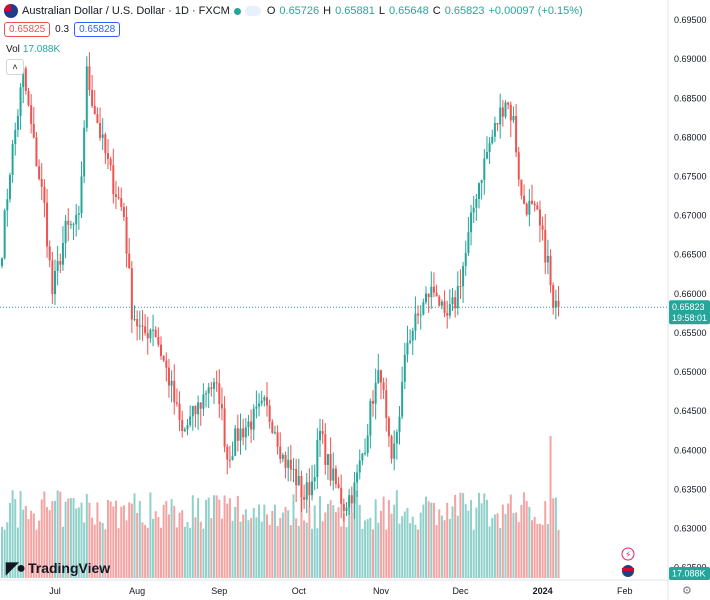 This screenshot has width=710, height=600. Describe the element at coordinates (690, 372) in the screenshot. I see `price-tick-label: 0.65000` at that location.